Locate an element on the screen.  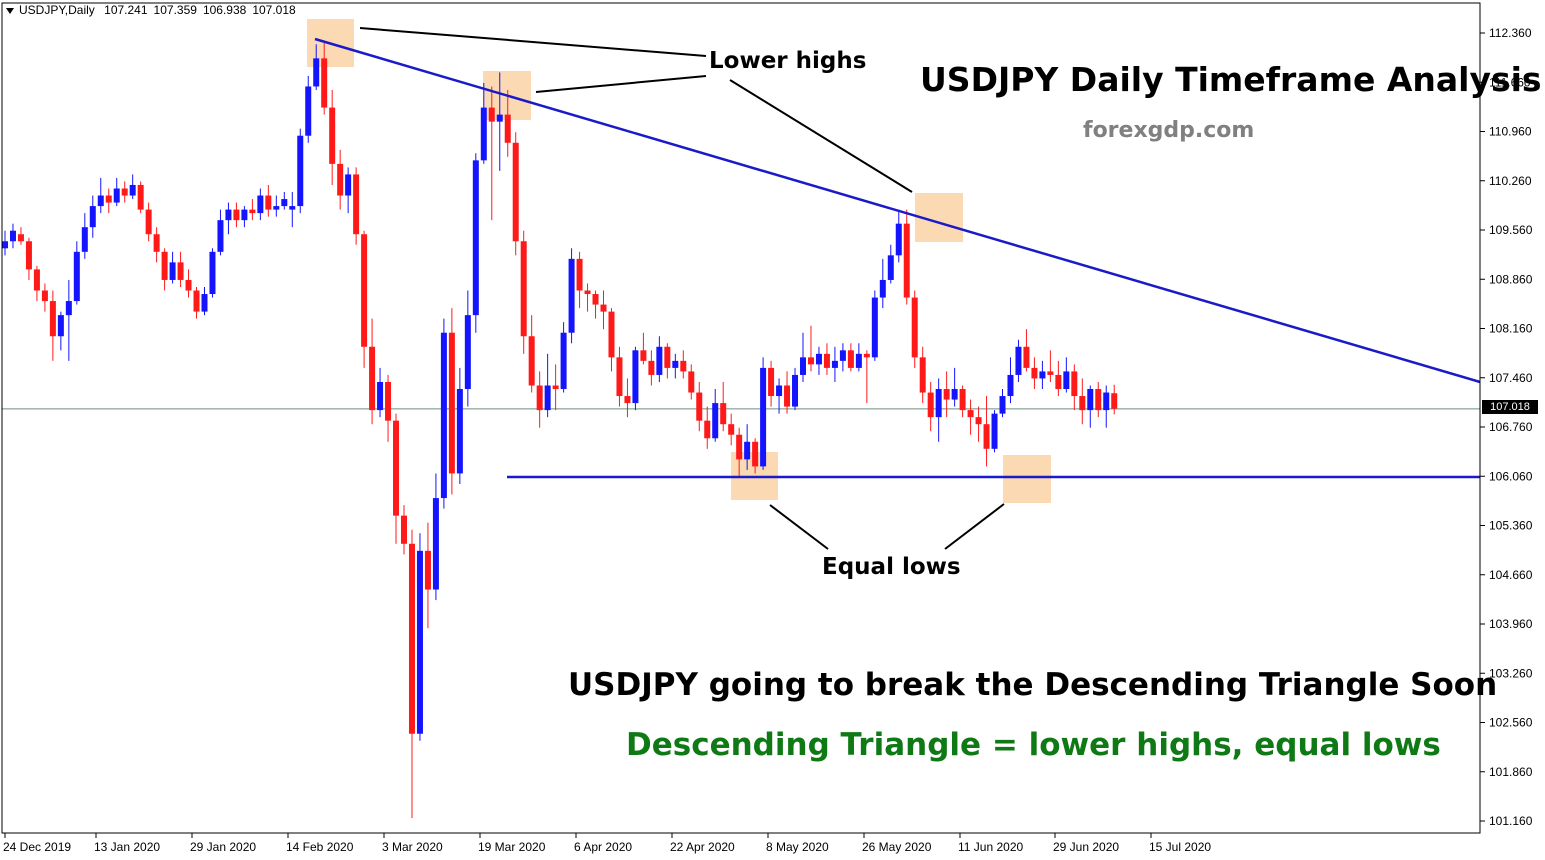
x-tick-label: 15 Jul 2020 is located at coordinates (1180, 847).